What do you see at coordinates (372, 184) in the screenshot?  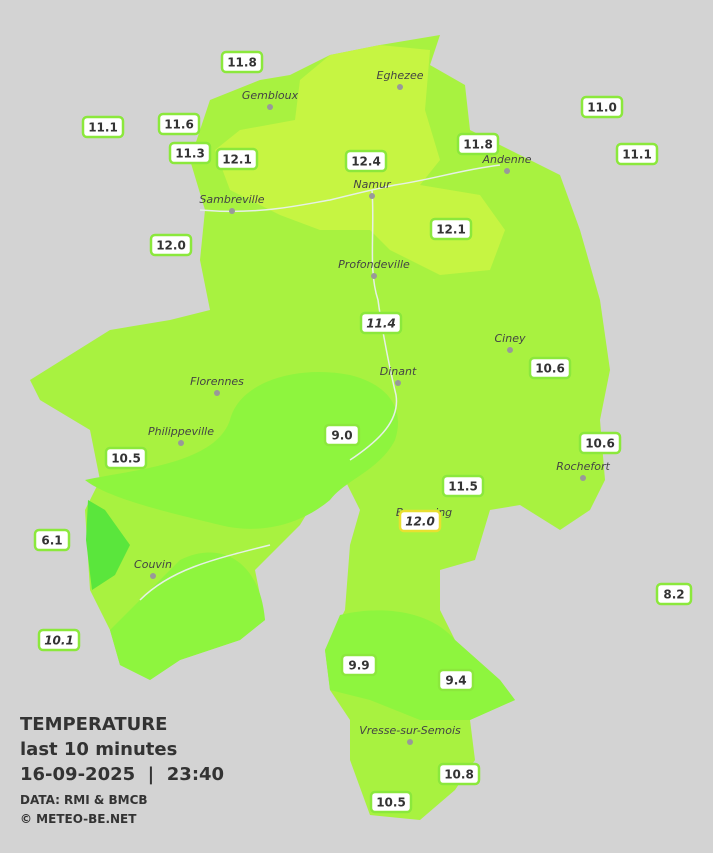 I see `town-label: Namur` at bounding box center [372, 184].